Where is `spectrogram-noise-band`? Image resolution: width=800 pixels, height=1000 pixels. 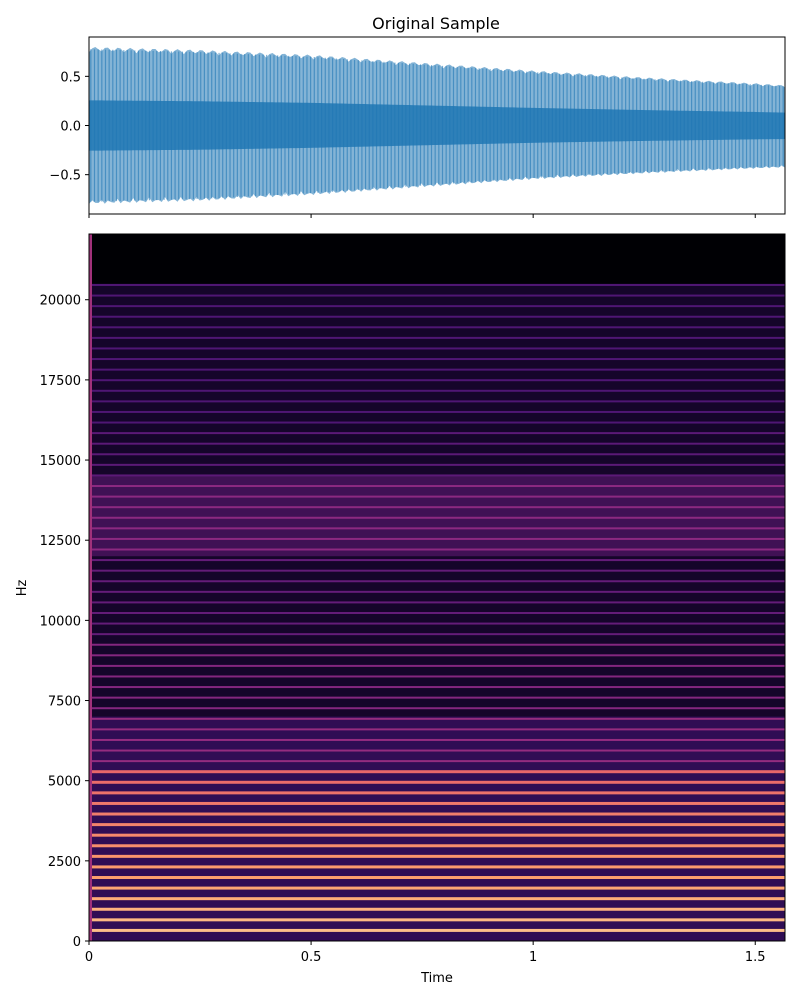 spectrogram-noise-band is located at coordinates (437, 516).